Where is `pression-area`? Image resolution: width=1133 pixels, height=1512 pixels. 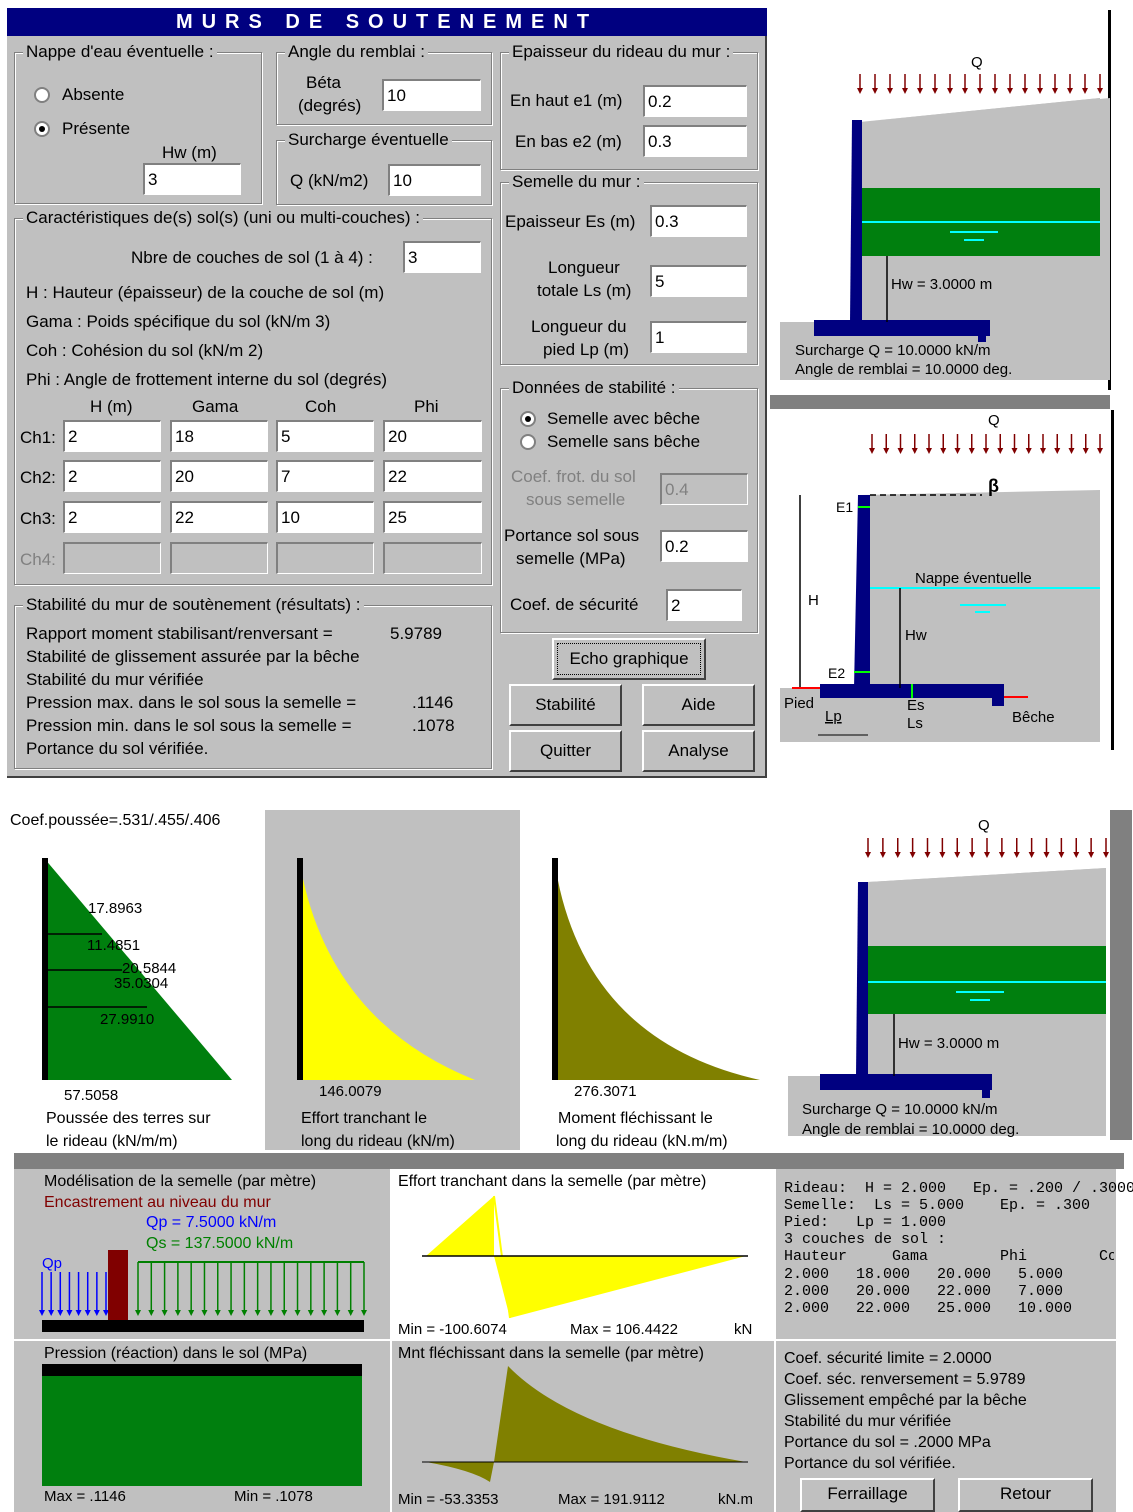
pression-area is located at coordinates (202, 1431).